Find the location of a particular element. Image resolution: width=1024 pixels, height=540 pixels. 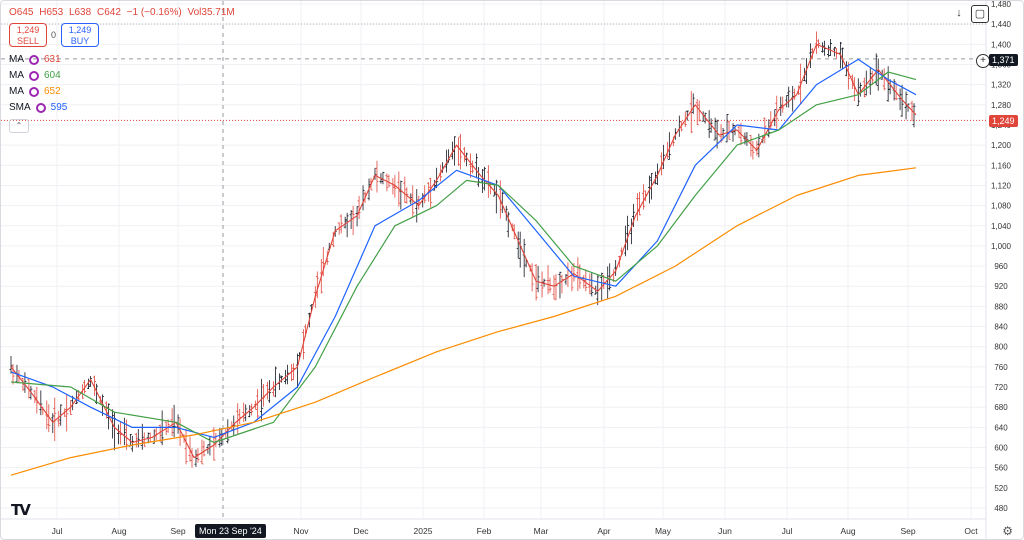

x-tick-label: Nov is located at coordinates (301, 531).